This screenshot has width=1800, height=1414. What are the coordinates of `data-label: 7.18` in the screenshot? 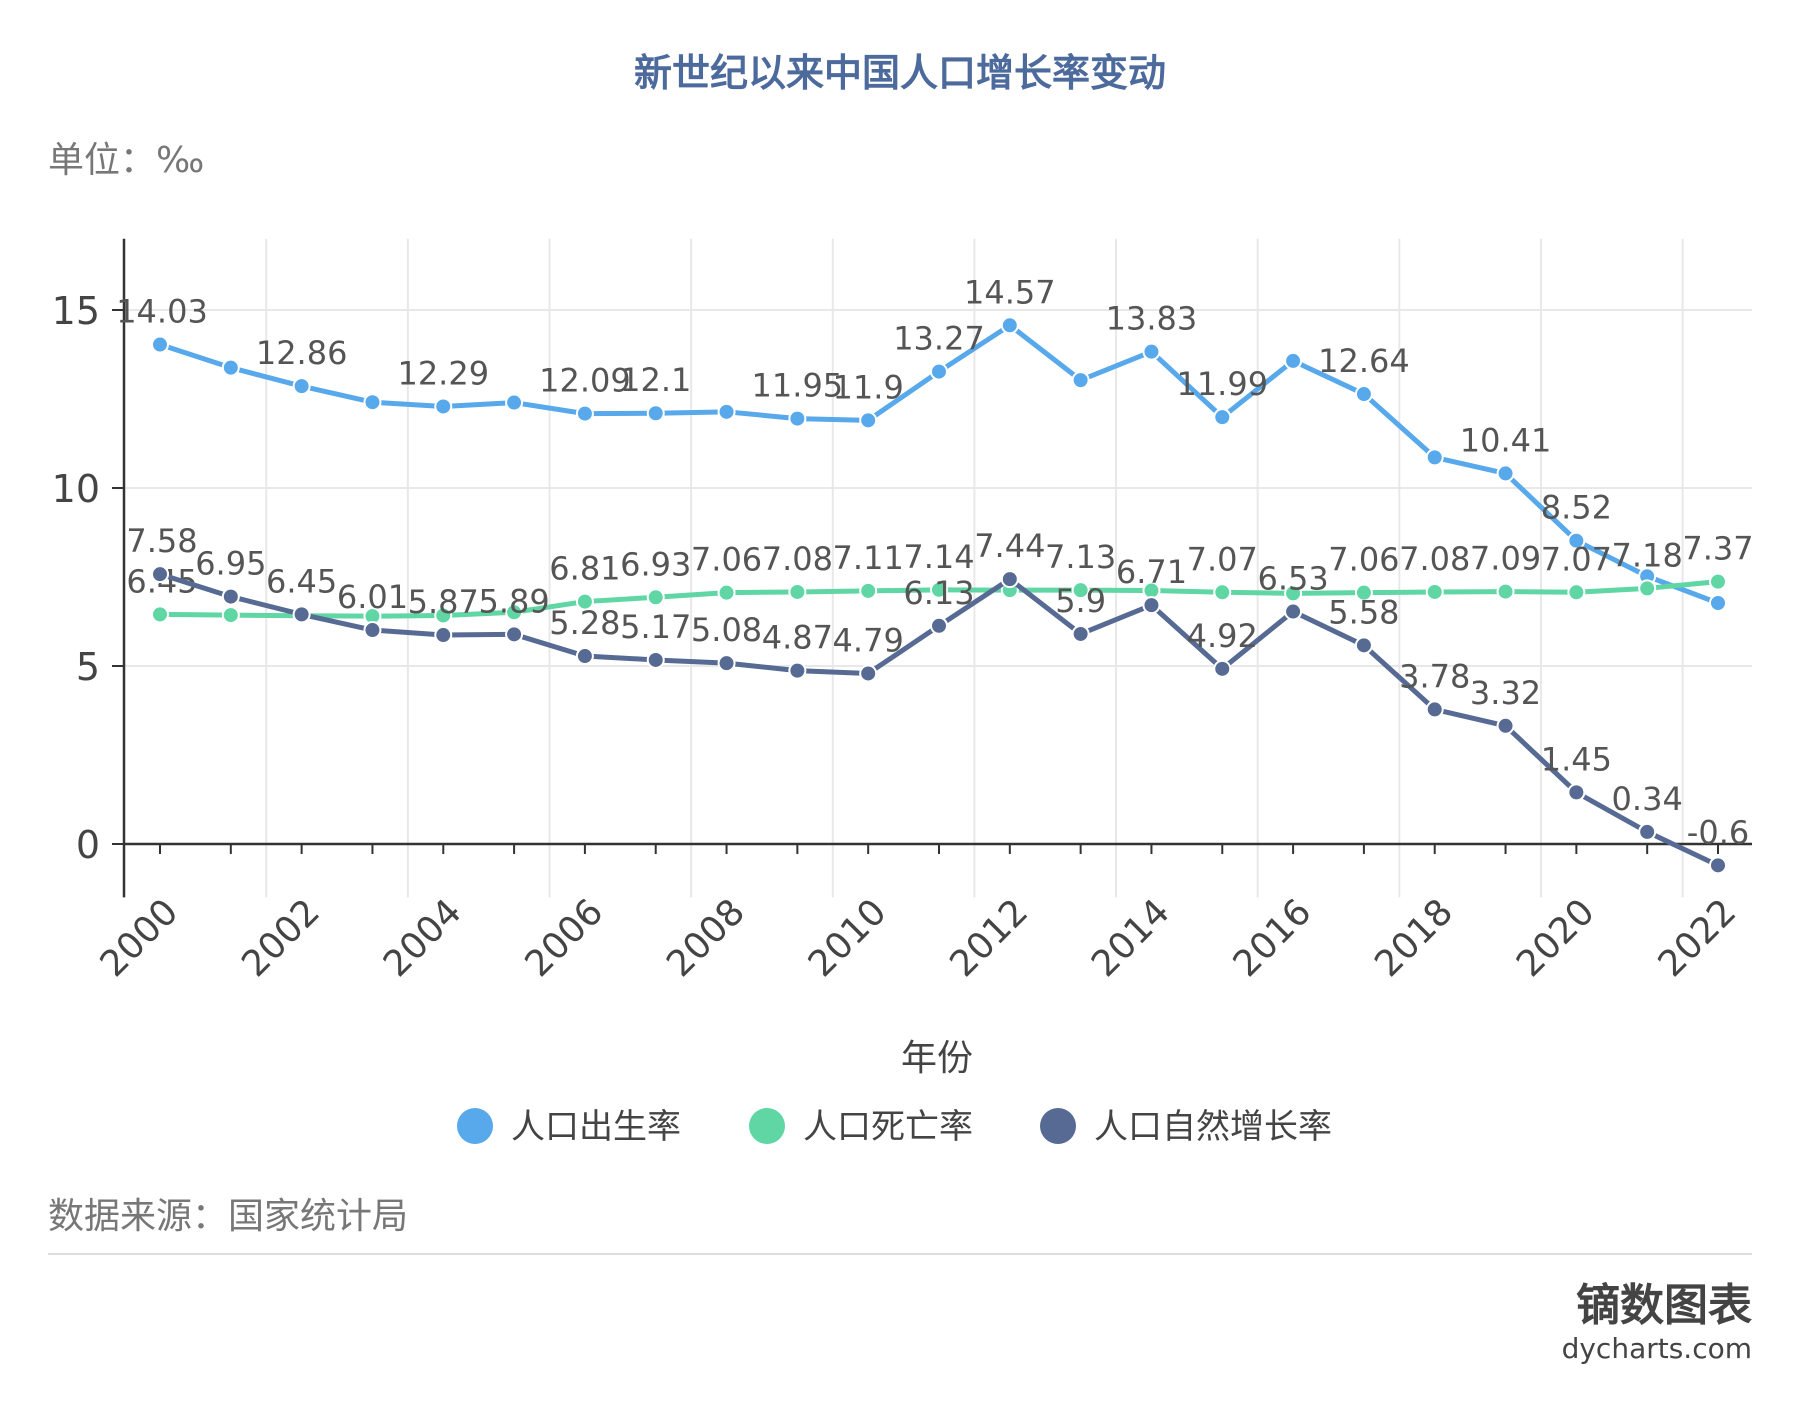 It's located at (1647, 555).